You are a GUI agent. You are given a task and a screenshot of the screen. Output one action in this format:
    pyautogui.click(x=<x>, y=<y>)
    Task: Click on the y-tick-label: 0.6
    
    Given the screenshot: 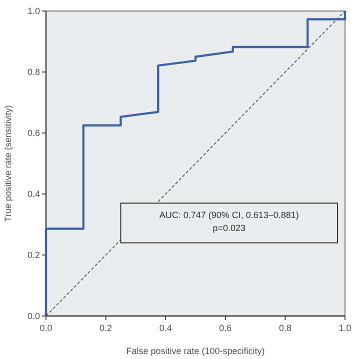 What is the action you would take?
    pyautogui.click(x=33, y=133)
    